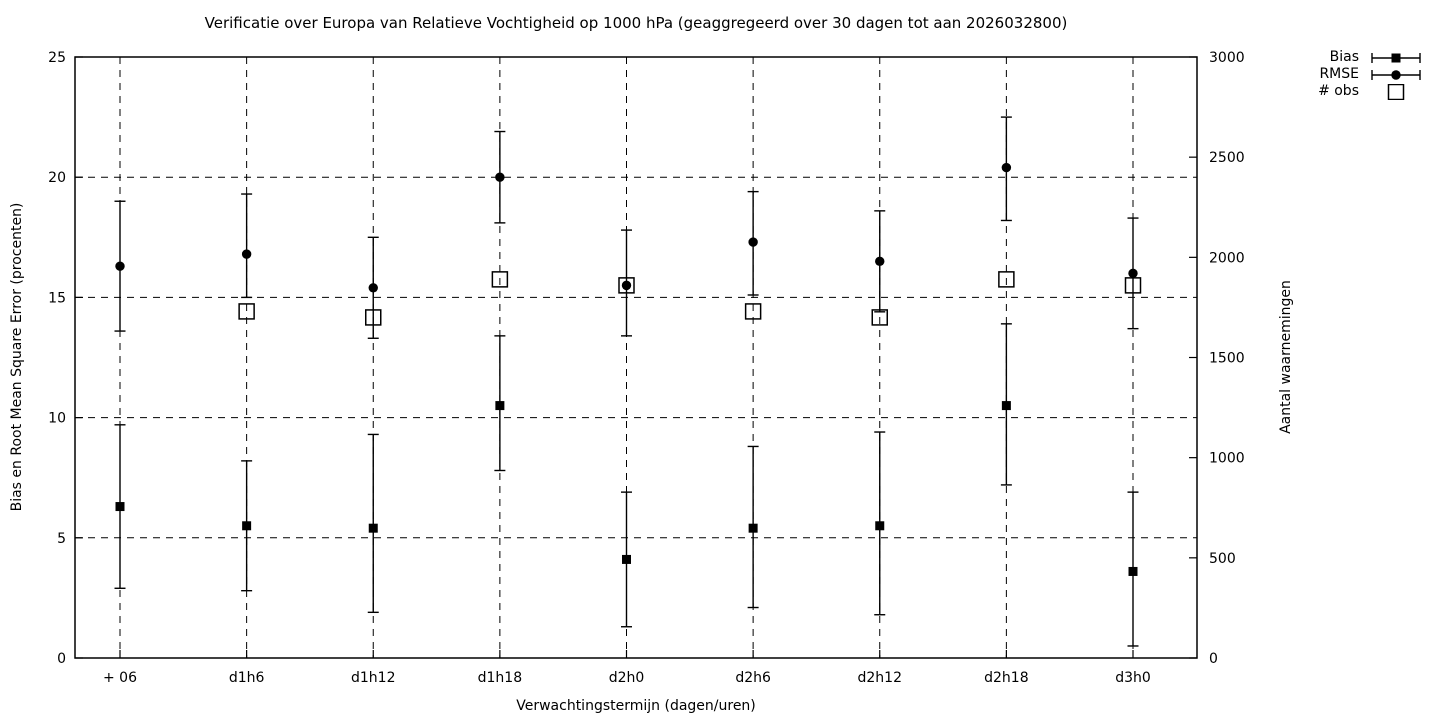  I want to click on x-tick-label-d2h0: d2h0, so click(627, 678).